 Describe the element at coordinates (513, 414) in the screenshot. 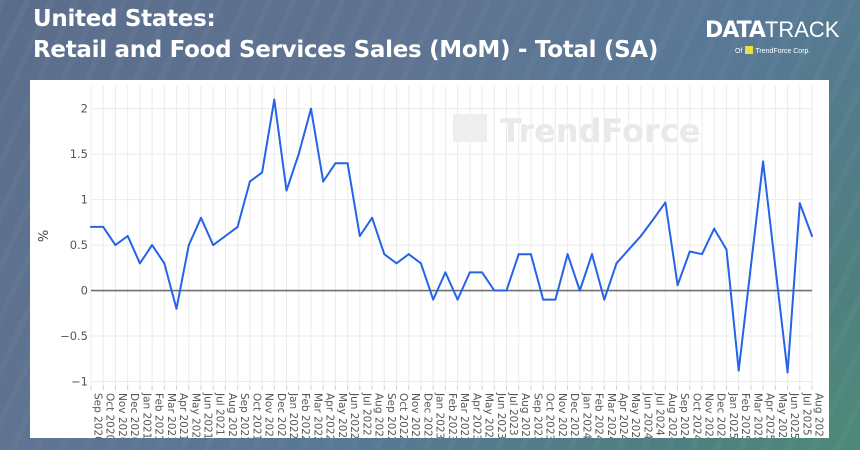

I see `x-tick-label: Jul 2023` at that location.